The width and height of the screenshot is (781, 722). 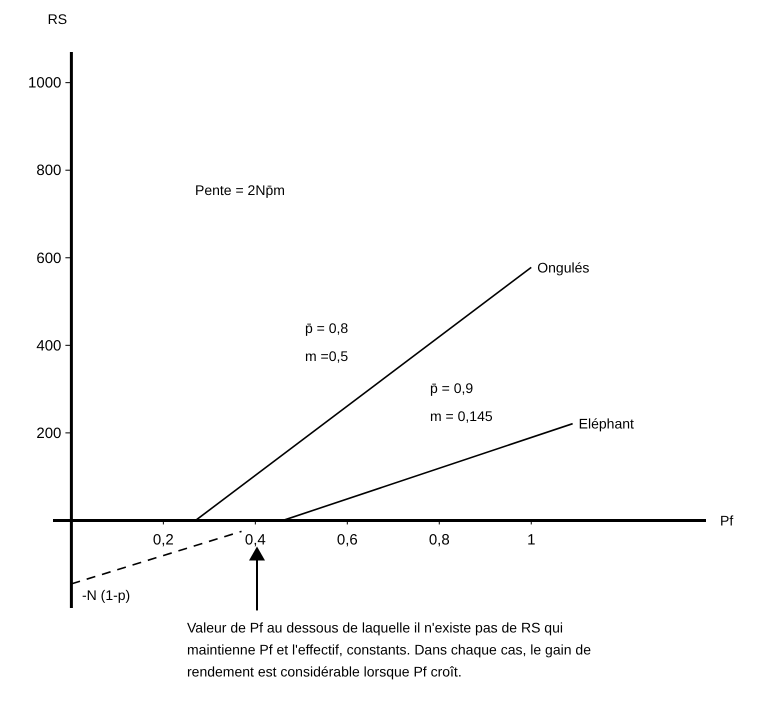 I want to click on y-tick-label: 600, so click(x=49, y=258).